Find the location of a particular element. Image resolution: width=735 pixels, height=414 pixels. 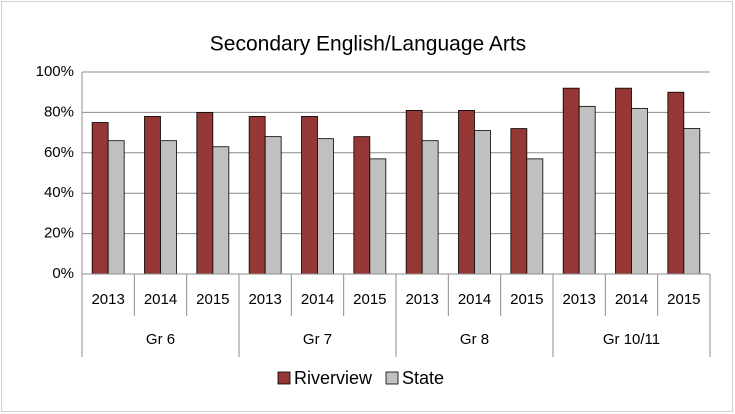

group-label: Gr 7 is located at coordinates (317, 339).